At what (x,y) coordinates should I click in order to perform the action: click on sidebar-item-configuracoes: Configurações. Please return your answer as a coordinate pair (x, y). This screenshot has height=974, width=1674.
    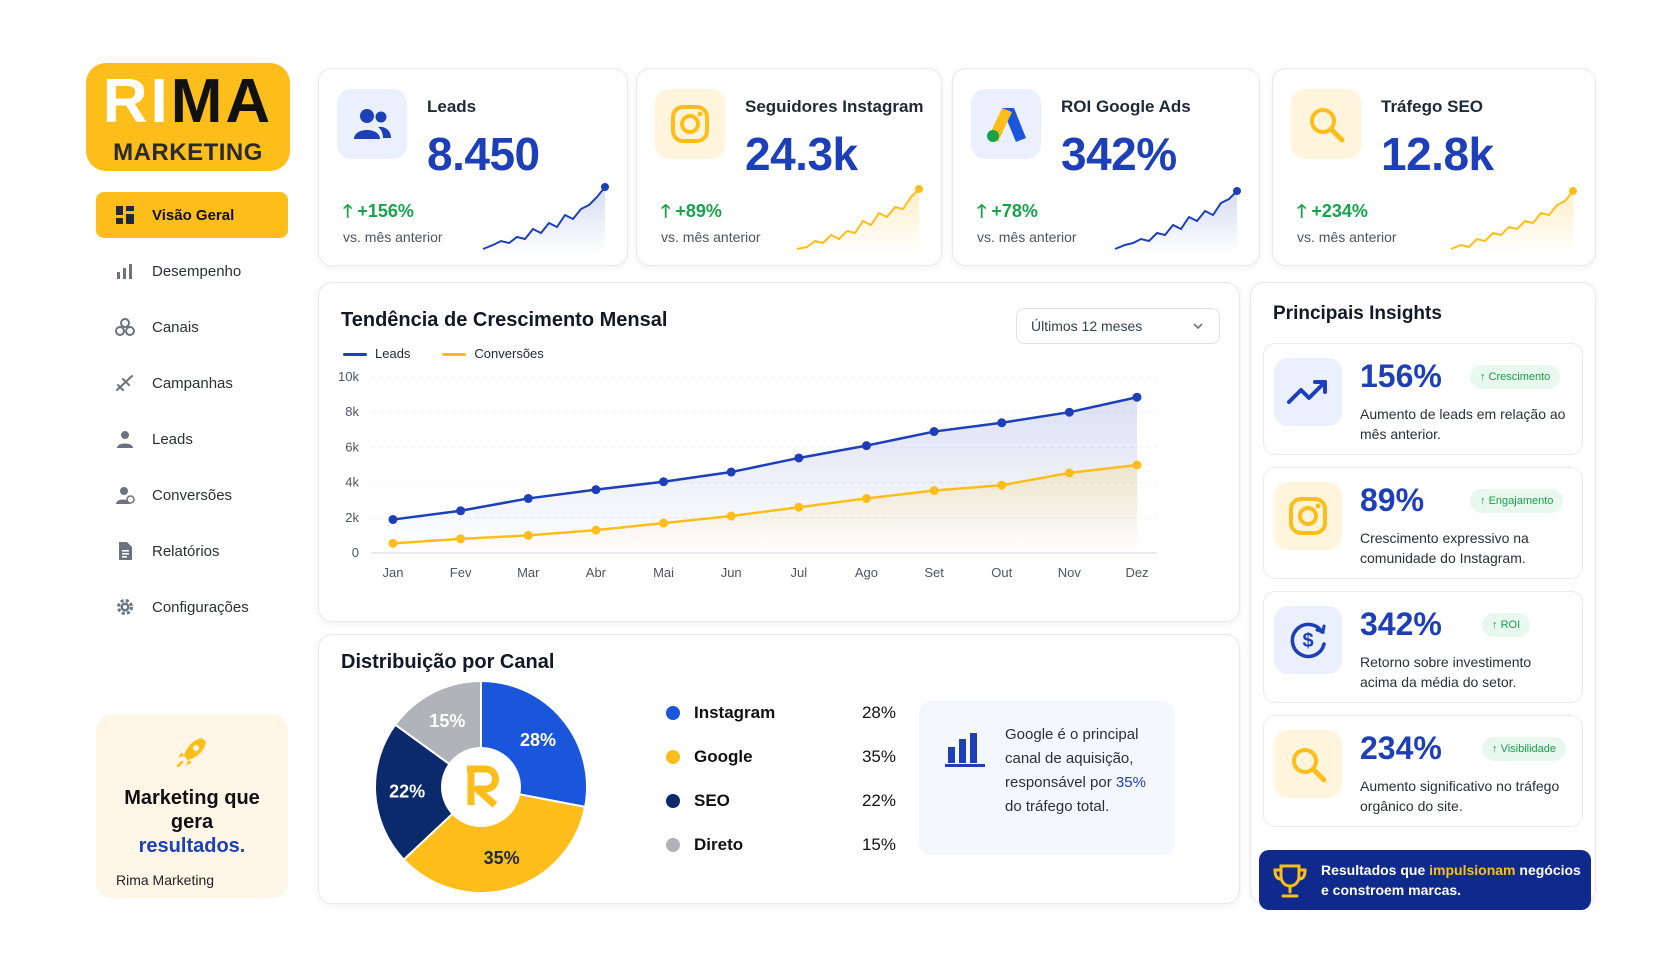
    Looking at the image, I should click on (192, 607).